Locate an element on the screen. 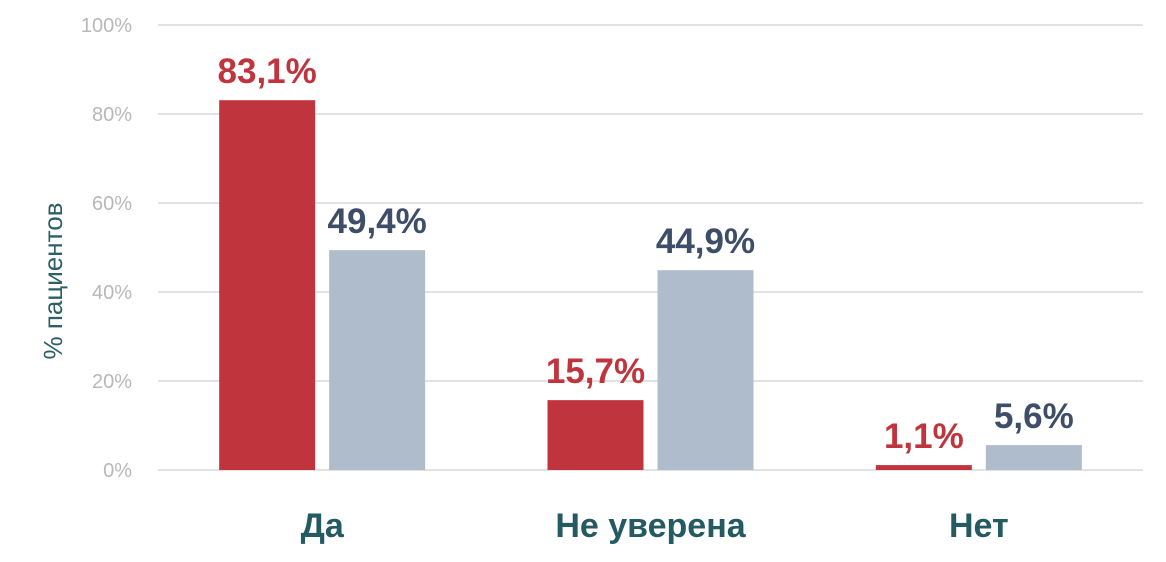 This screenshot has height=562, width=1166. category-label: Не уверена is located at coordinates (650, 526).